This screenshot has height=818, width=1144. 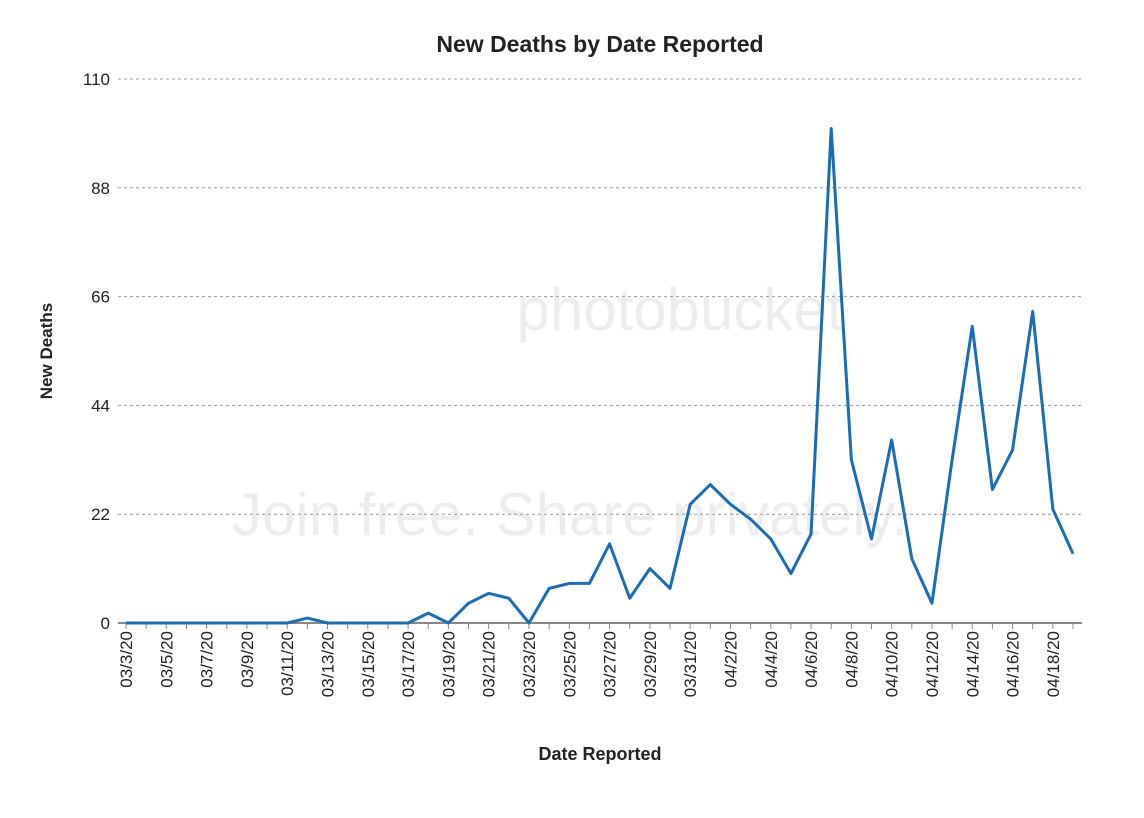 I want to click on x-tick-label: 03/27/20, so click(x=610, y=664).